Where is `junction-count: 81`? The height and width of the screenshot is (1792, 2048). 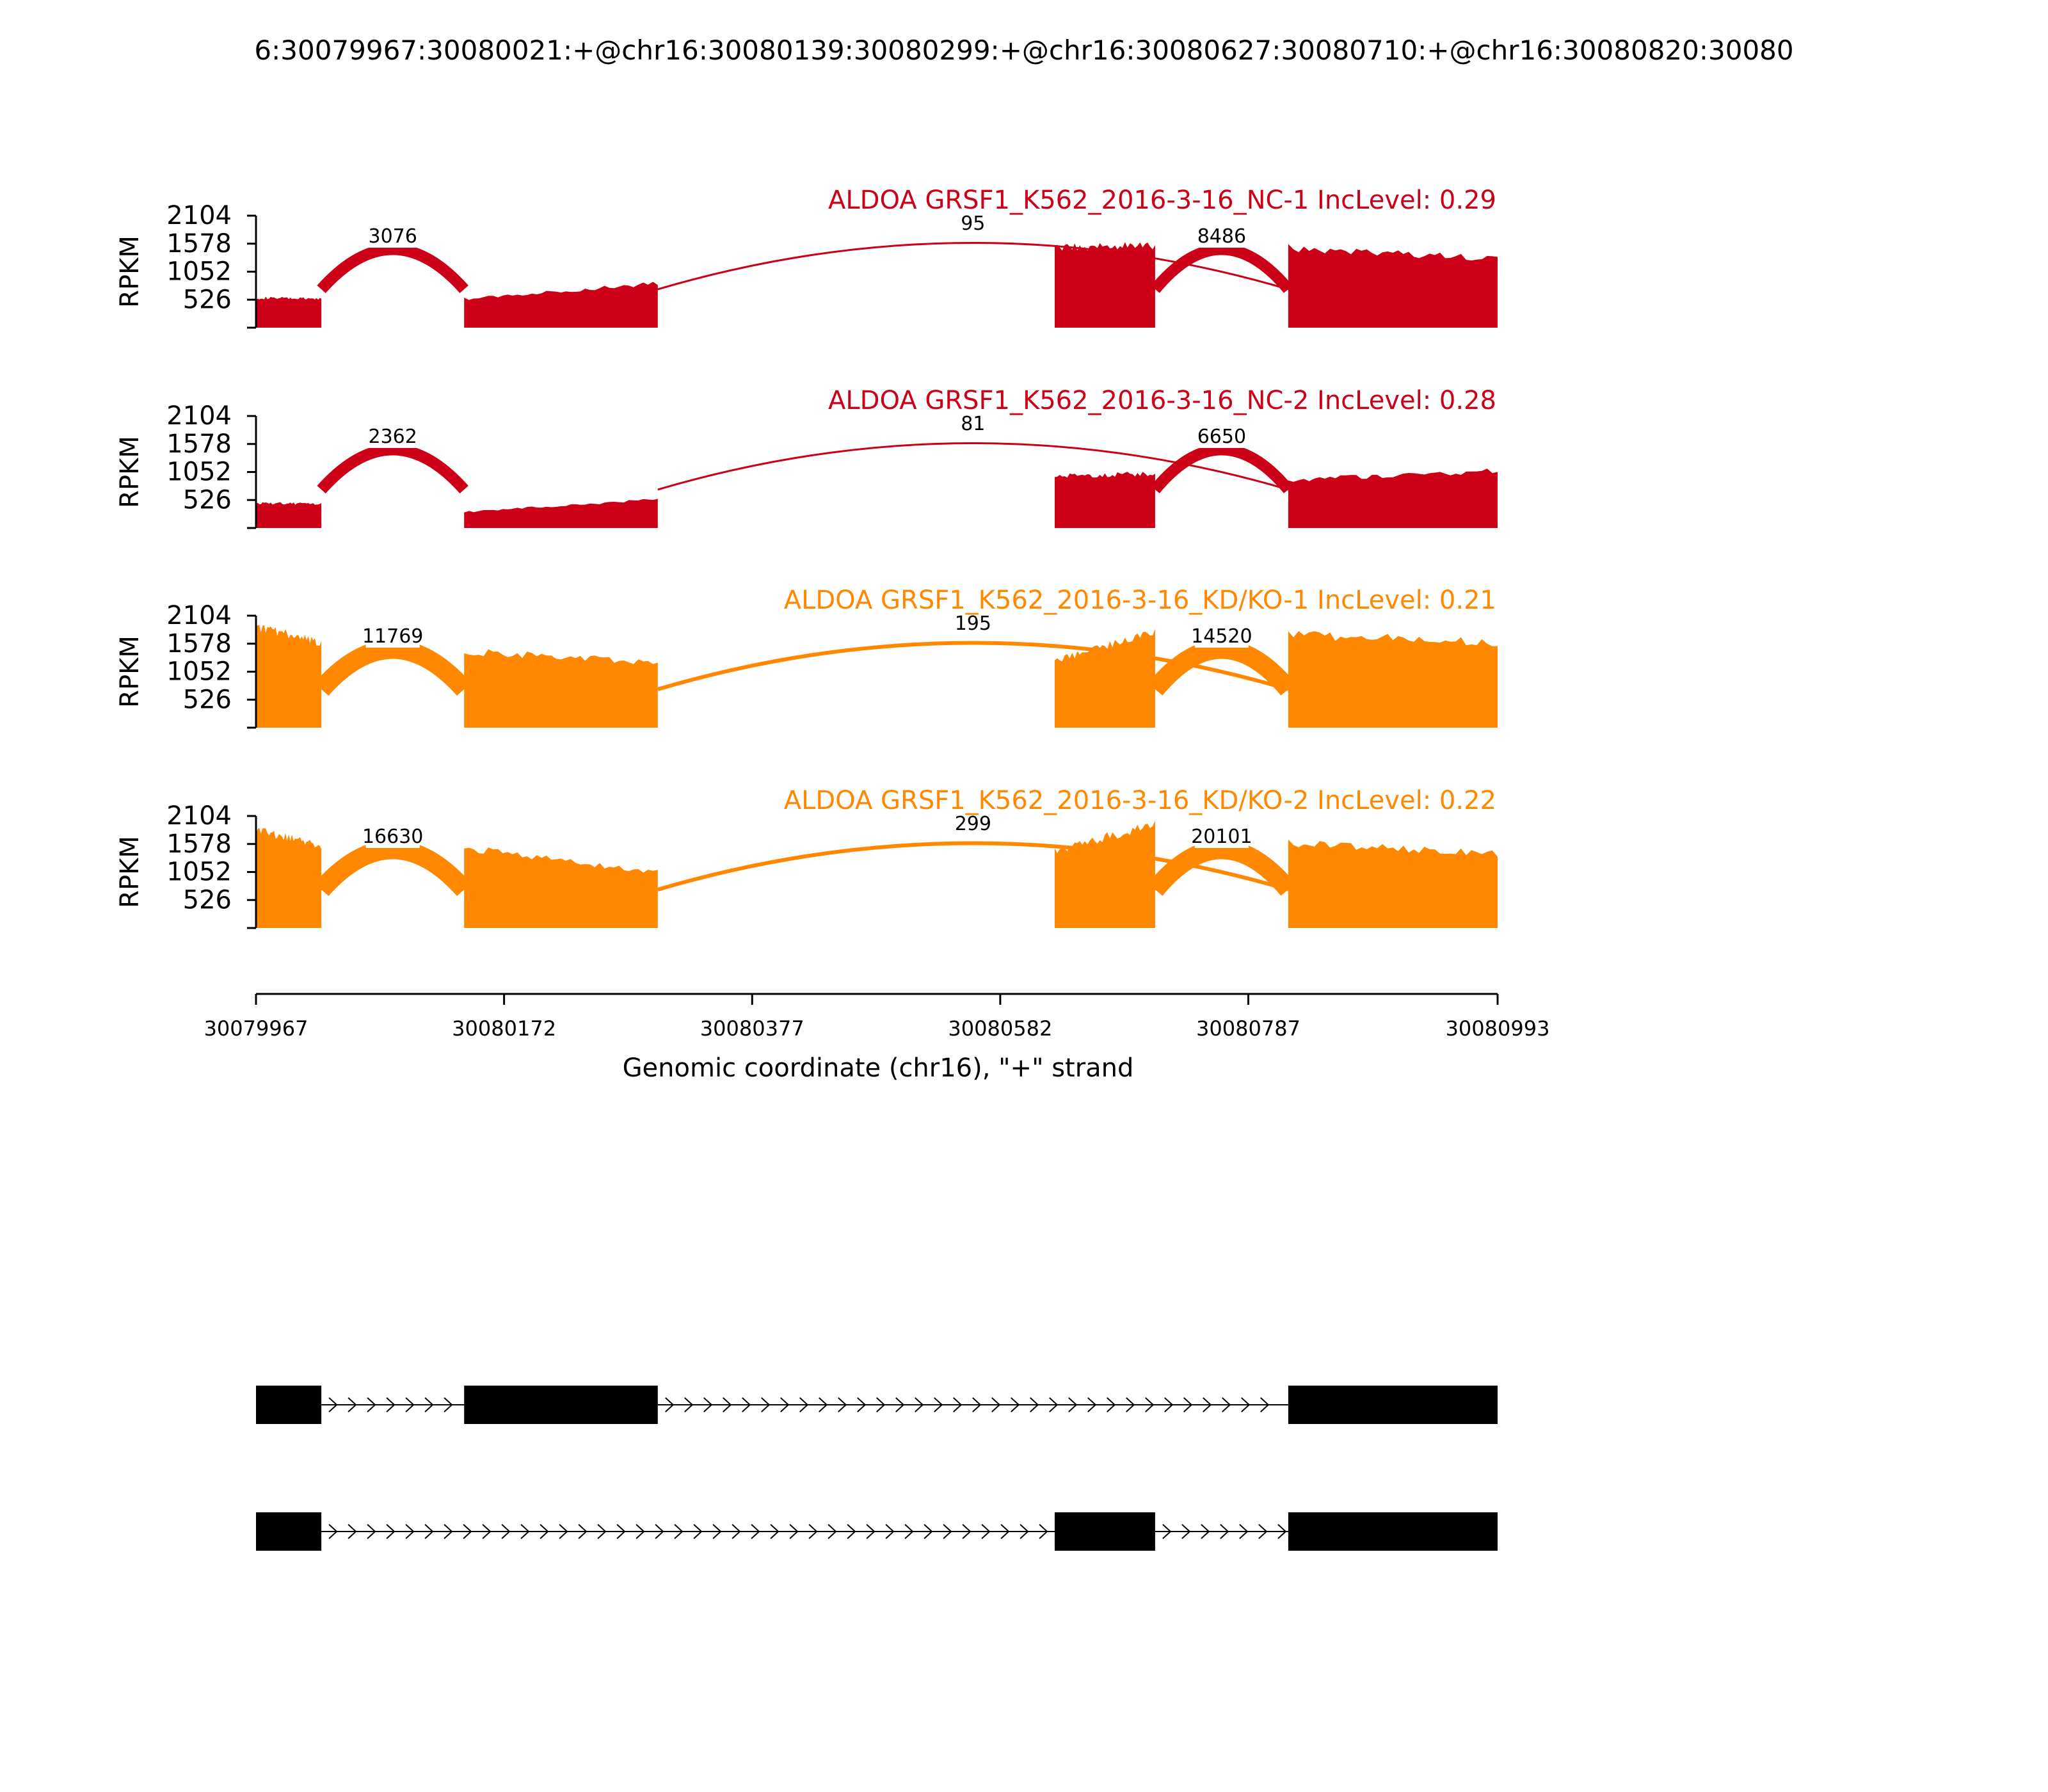
junction-count: 81 is located at coordinates (973, 424).